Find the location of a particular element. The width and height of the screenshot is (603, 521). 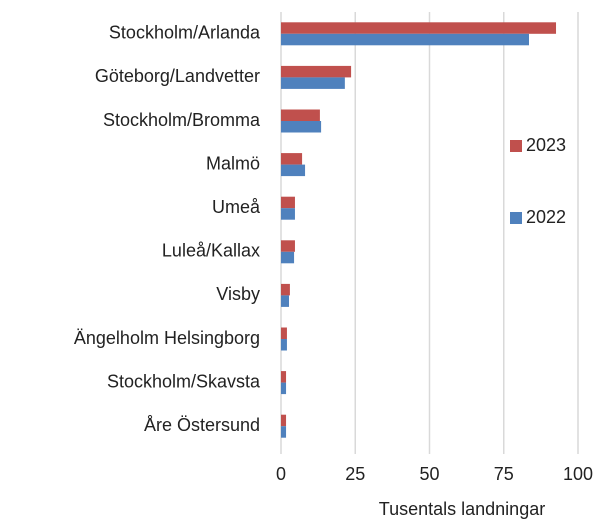

y-tick-label: Åre Östersund is located at coordinates (202, 425).